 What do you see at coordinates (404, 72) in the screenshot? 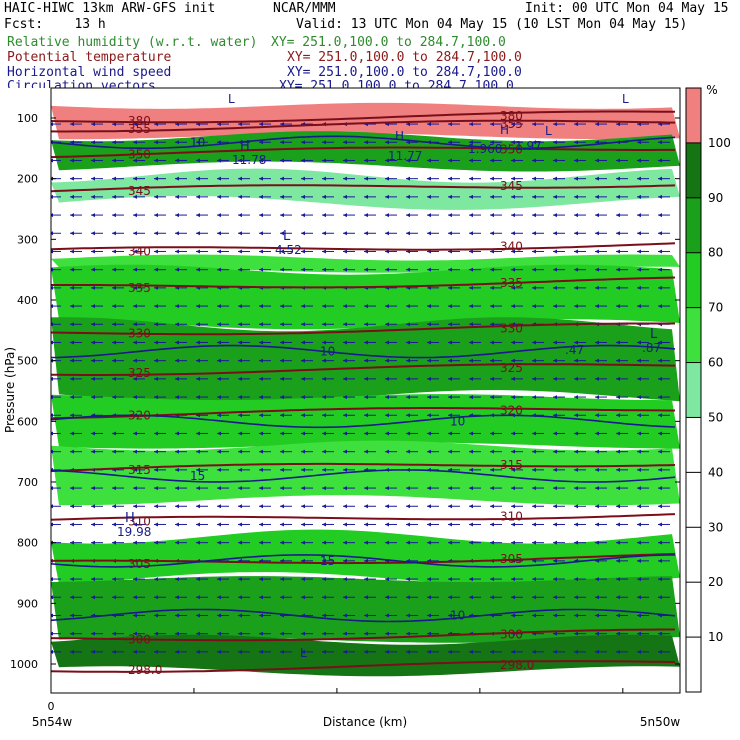
I see `field-wind-xy: XY= 251.0,100.0 to 284.7,100.0` at bounding box center [404, 72].